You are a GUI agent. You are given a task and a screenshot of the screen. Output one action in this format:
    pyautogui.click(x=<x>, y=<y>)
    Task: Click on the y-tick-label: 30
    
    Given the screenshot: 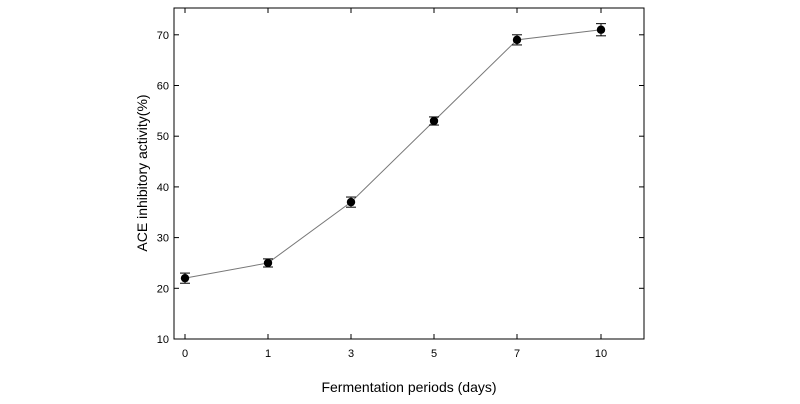 What is the action you would take?
    pyautogui.click(x=163, y=239)
    